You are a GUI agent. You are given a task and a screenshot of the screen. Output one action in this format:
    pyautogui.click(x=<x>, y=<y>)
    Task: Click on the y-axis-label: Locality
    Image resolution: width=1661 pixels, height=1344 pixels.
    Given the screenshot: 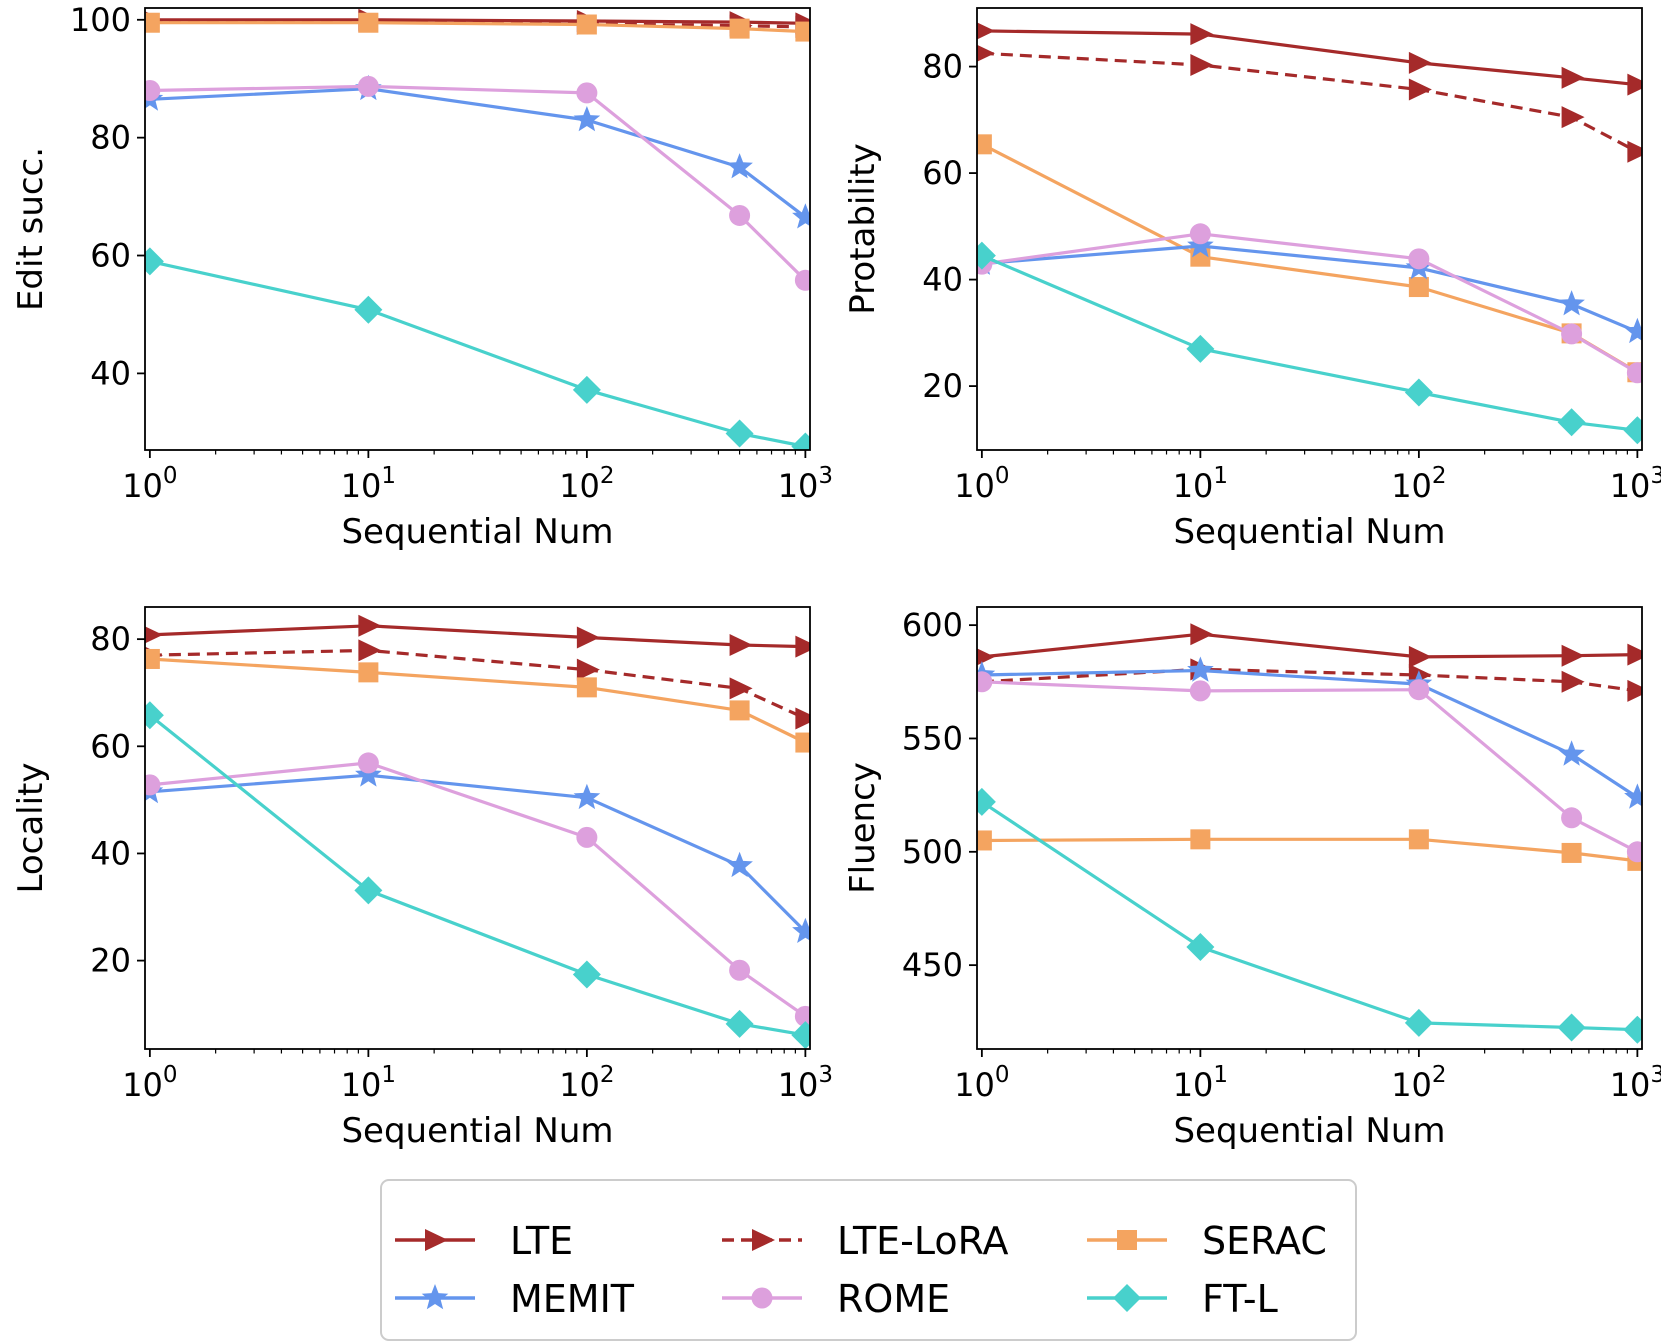 What is the action you would take?
    pyautogui.click(x=31, y=827)
    